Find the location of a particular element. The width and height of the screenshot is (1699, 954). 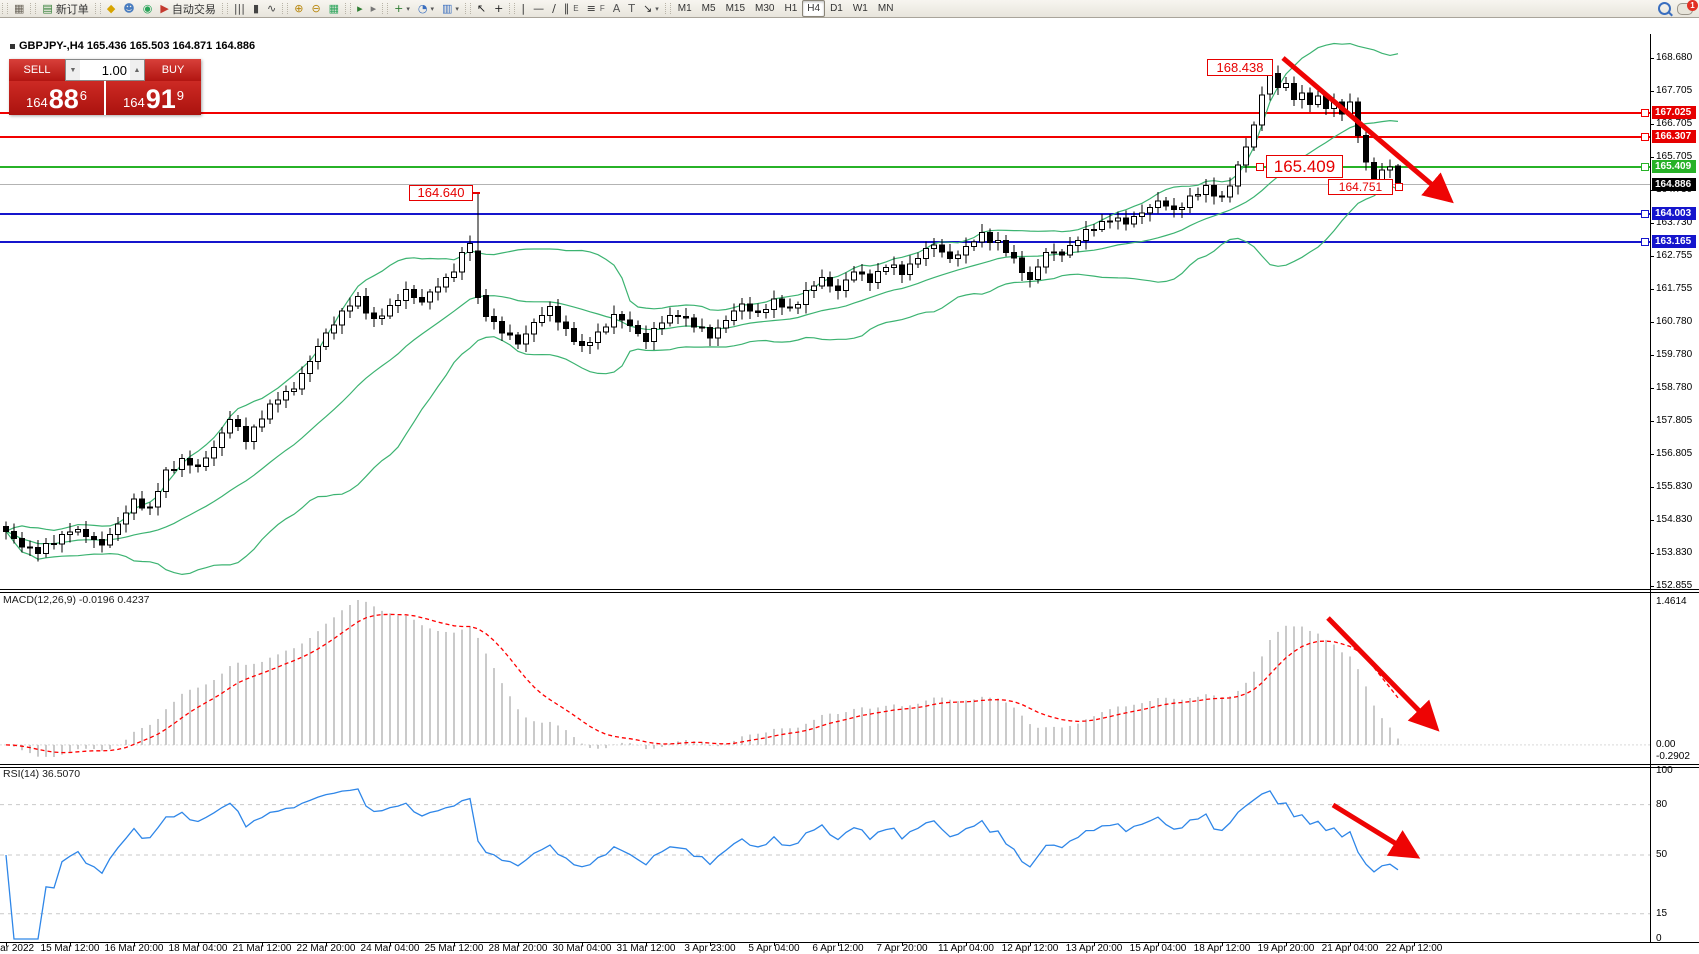

fibonacci-icon: ≡ F is located at coordinates (596, 8).